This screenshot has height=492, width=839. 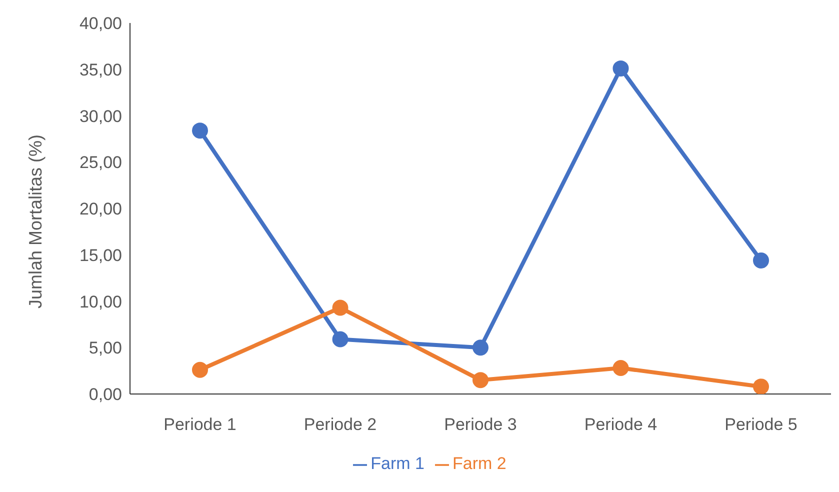 What do you see at coordinates (100, 116) in the screenshot?
I see `y-tick-label: 30,00` at bounding box center [100, 116].